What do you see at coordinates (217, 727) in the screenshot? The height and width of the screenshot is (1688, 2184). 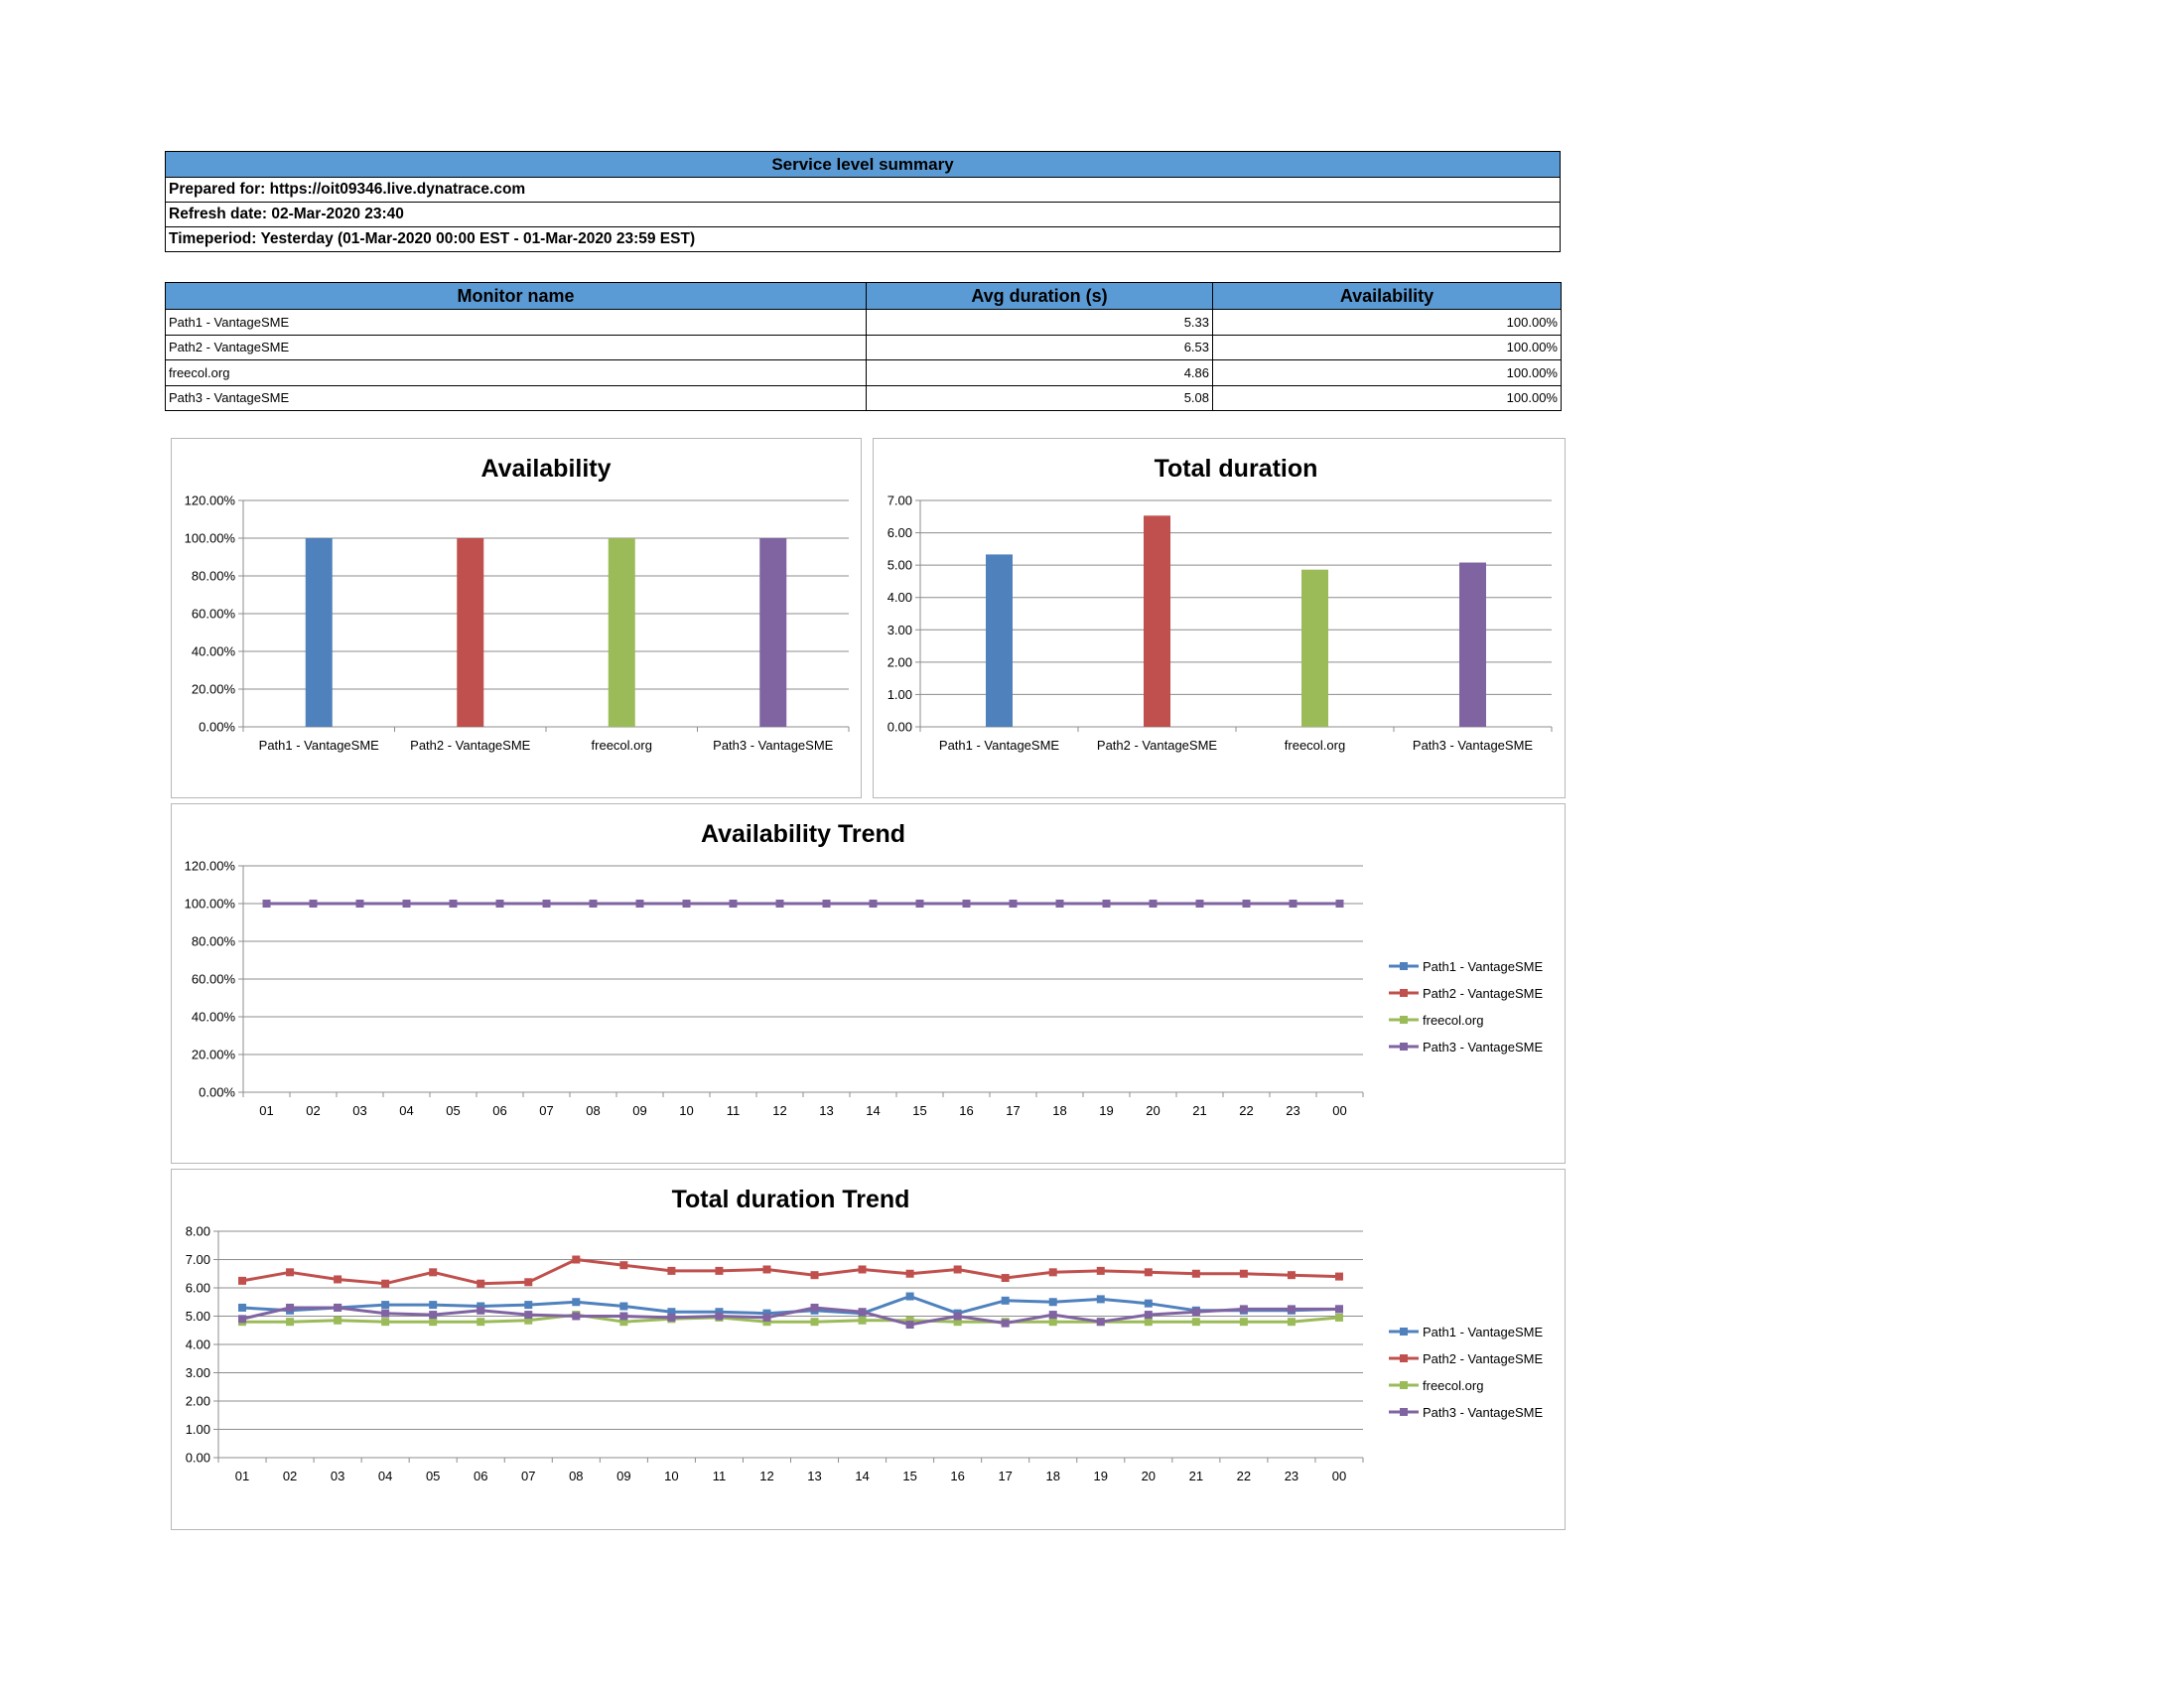 I see `y-tick-label: 0.00%` at bounding box center [217, 727].